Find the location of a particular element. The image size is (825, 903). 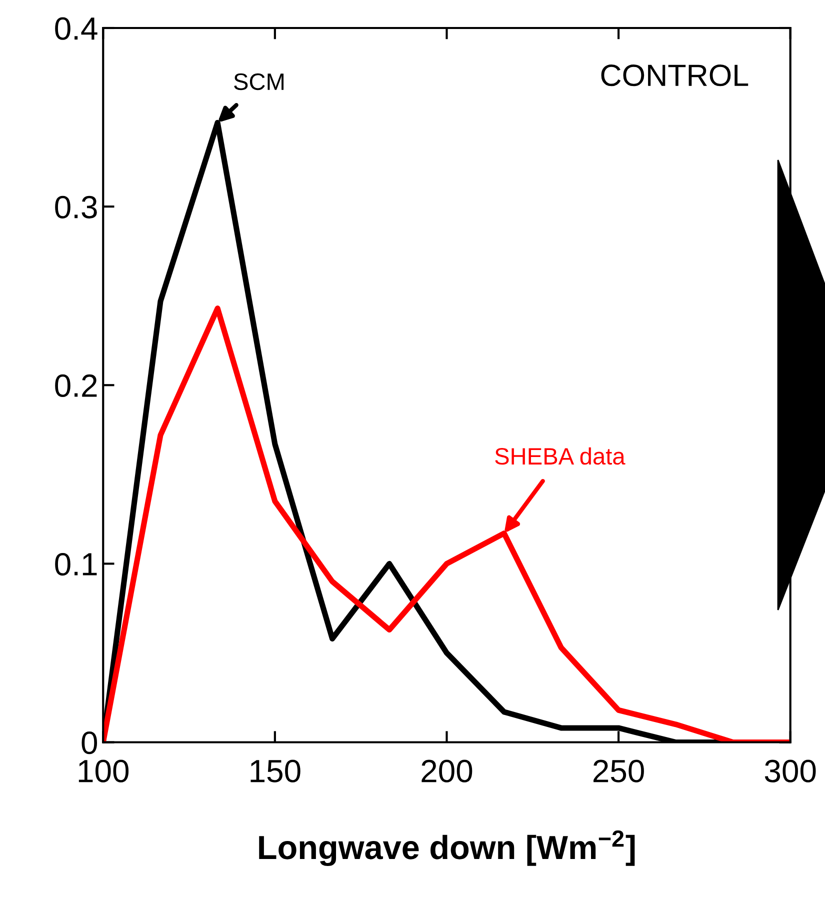

y-tick-label: 0.2 is located at coordinates (76, 386).